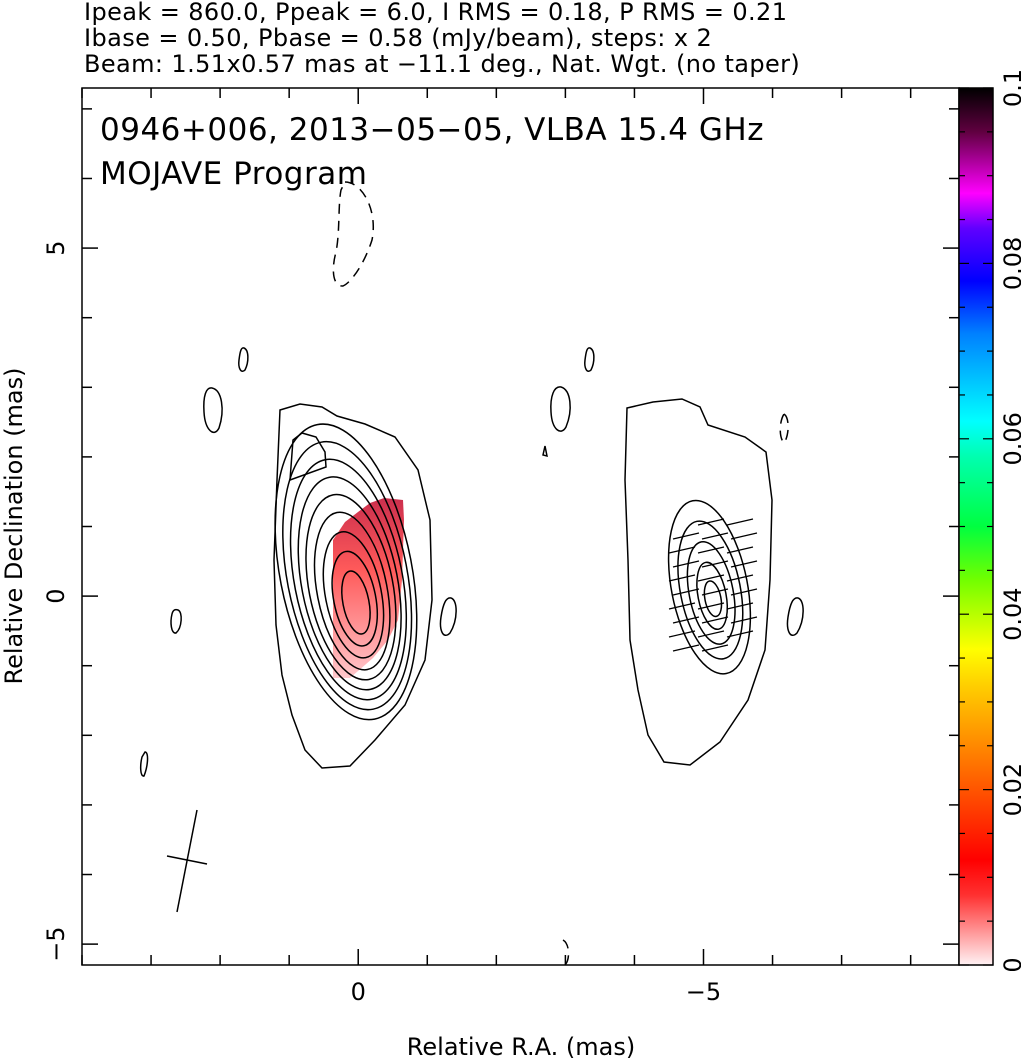 This screenshot has height=1060, width=1021. What do you see at coordinates (187, 861) in the screenshot?
I see `beam-symbol` at bounding box center [187, 861].